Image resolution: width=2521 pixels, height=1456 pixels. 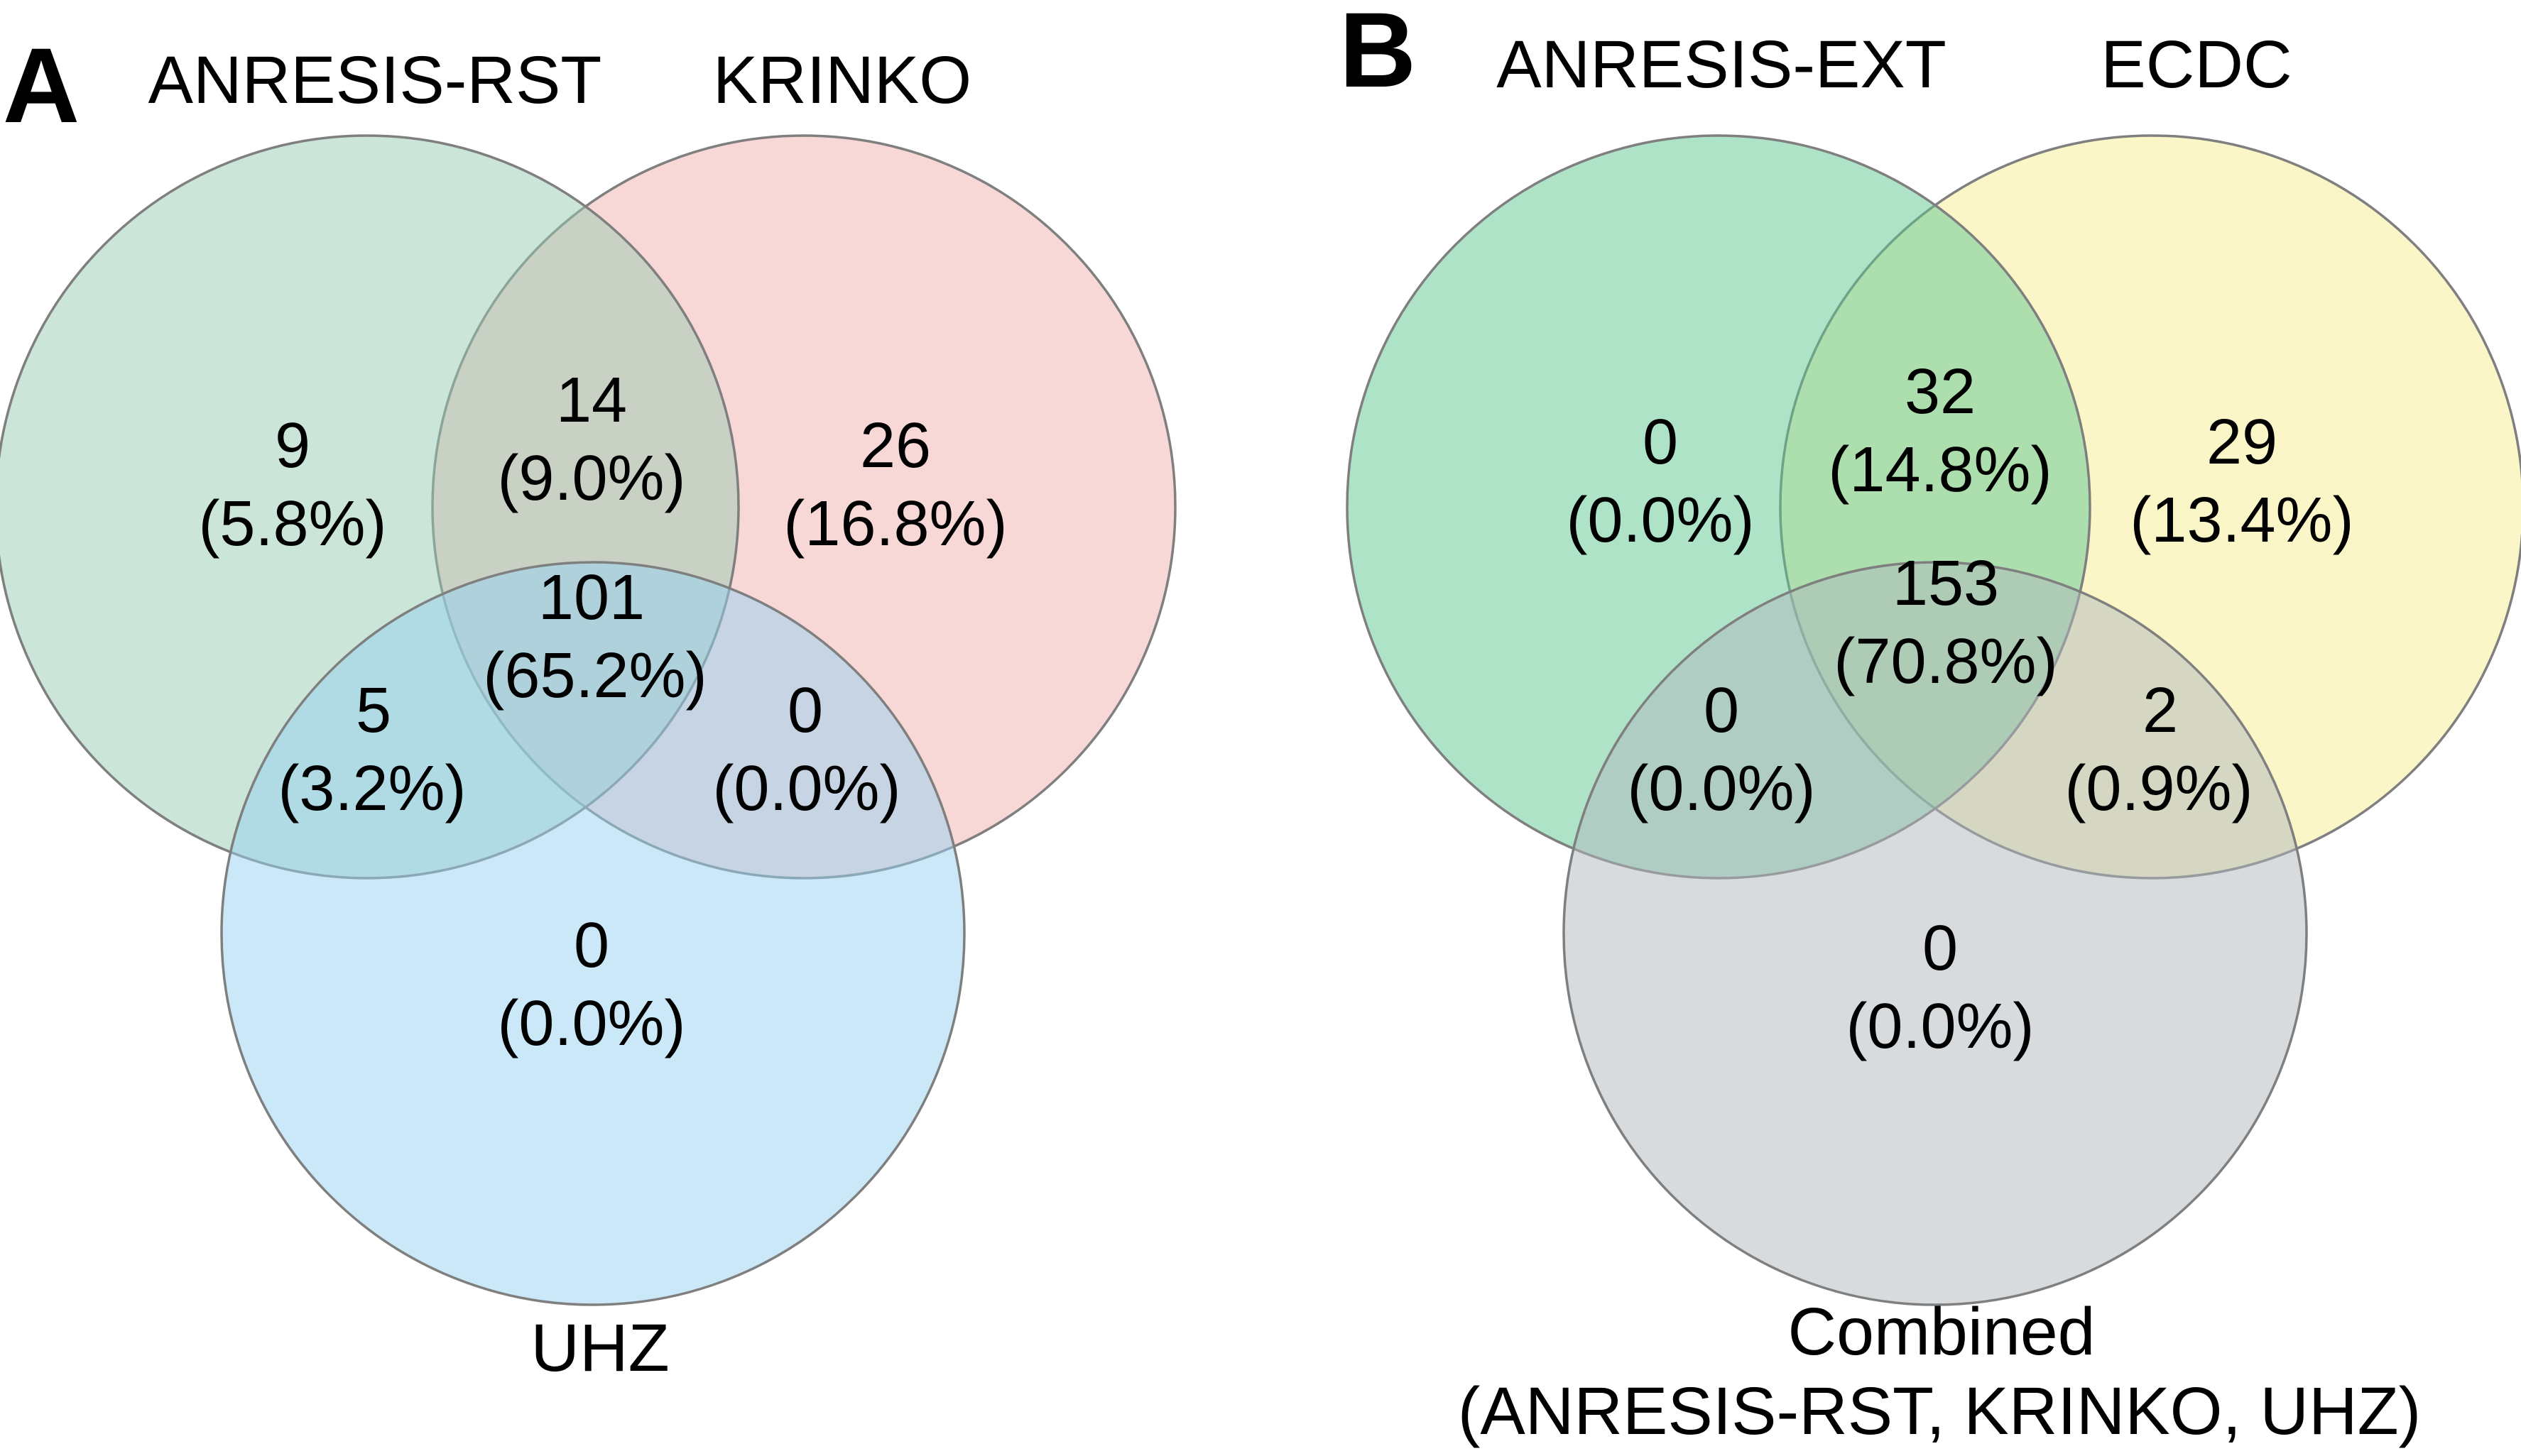 I want to click on region-percent: (13.4%), so click(x=2241, y=521).